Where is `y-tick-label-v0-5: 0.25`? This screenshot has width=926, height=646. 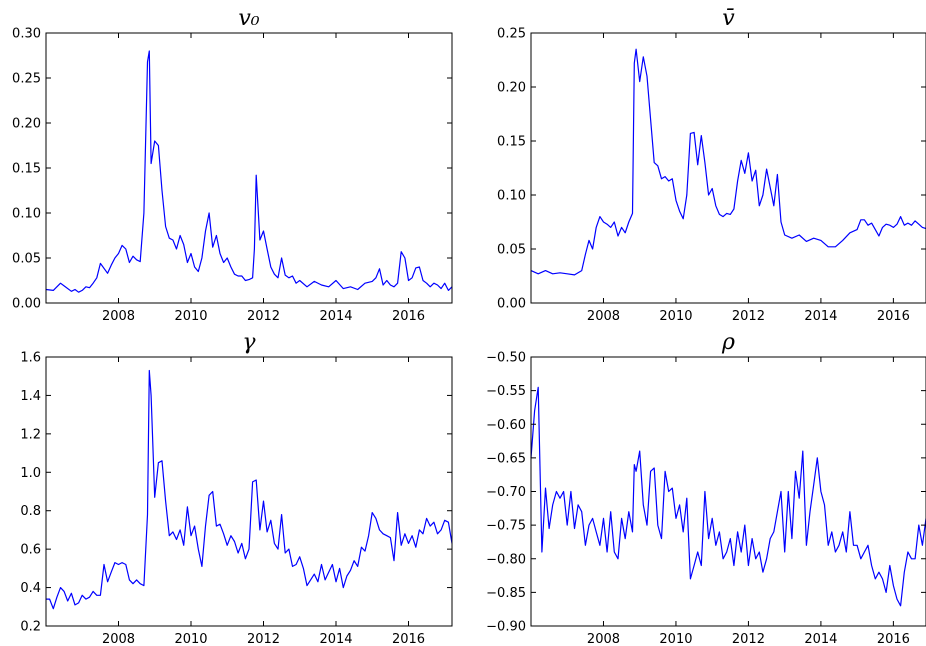 y-tick-label-v0-5: 0.25 is located at coordinates (26, 79).